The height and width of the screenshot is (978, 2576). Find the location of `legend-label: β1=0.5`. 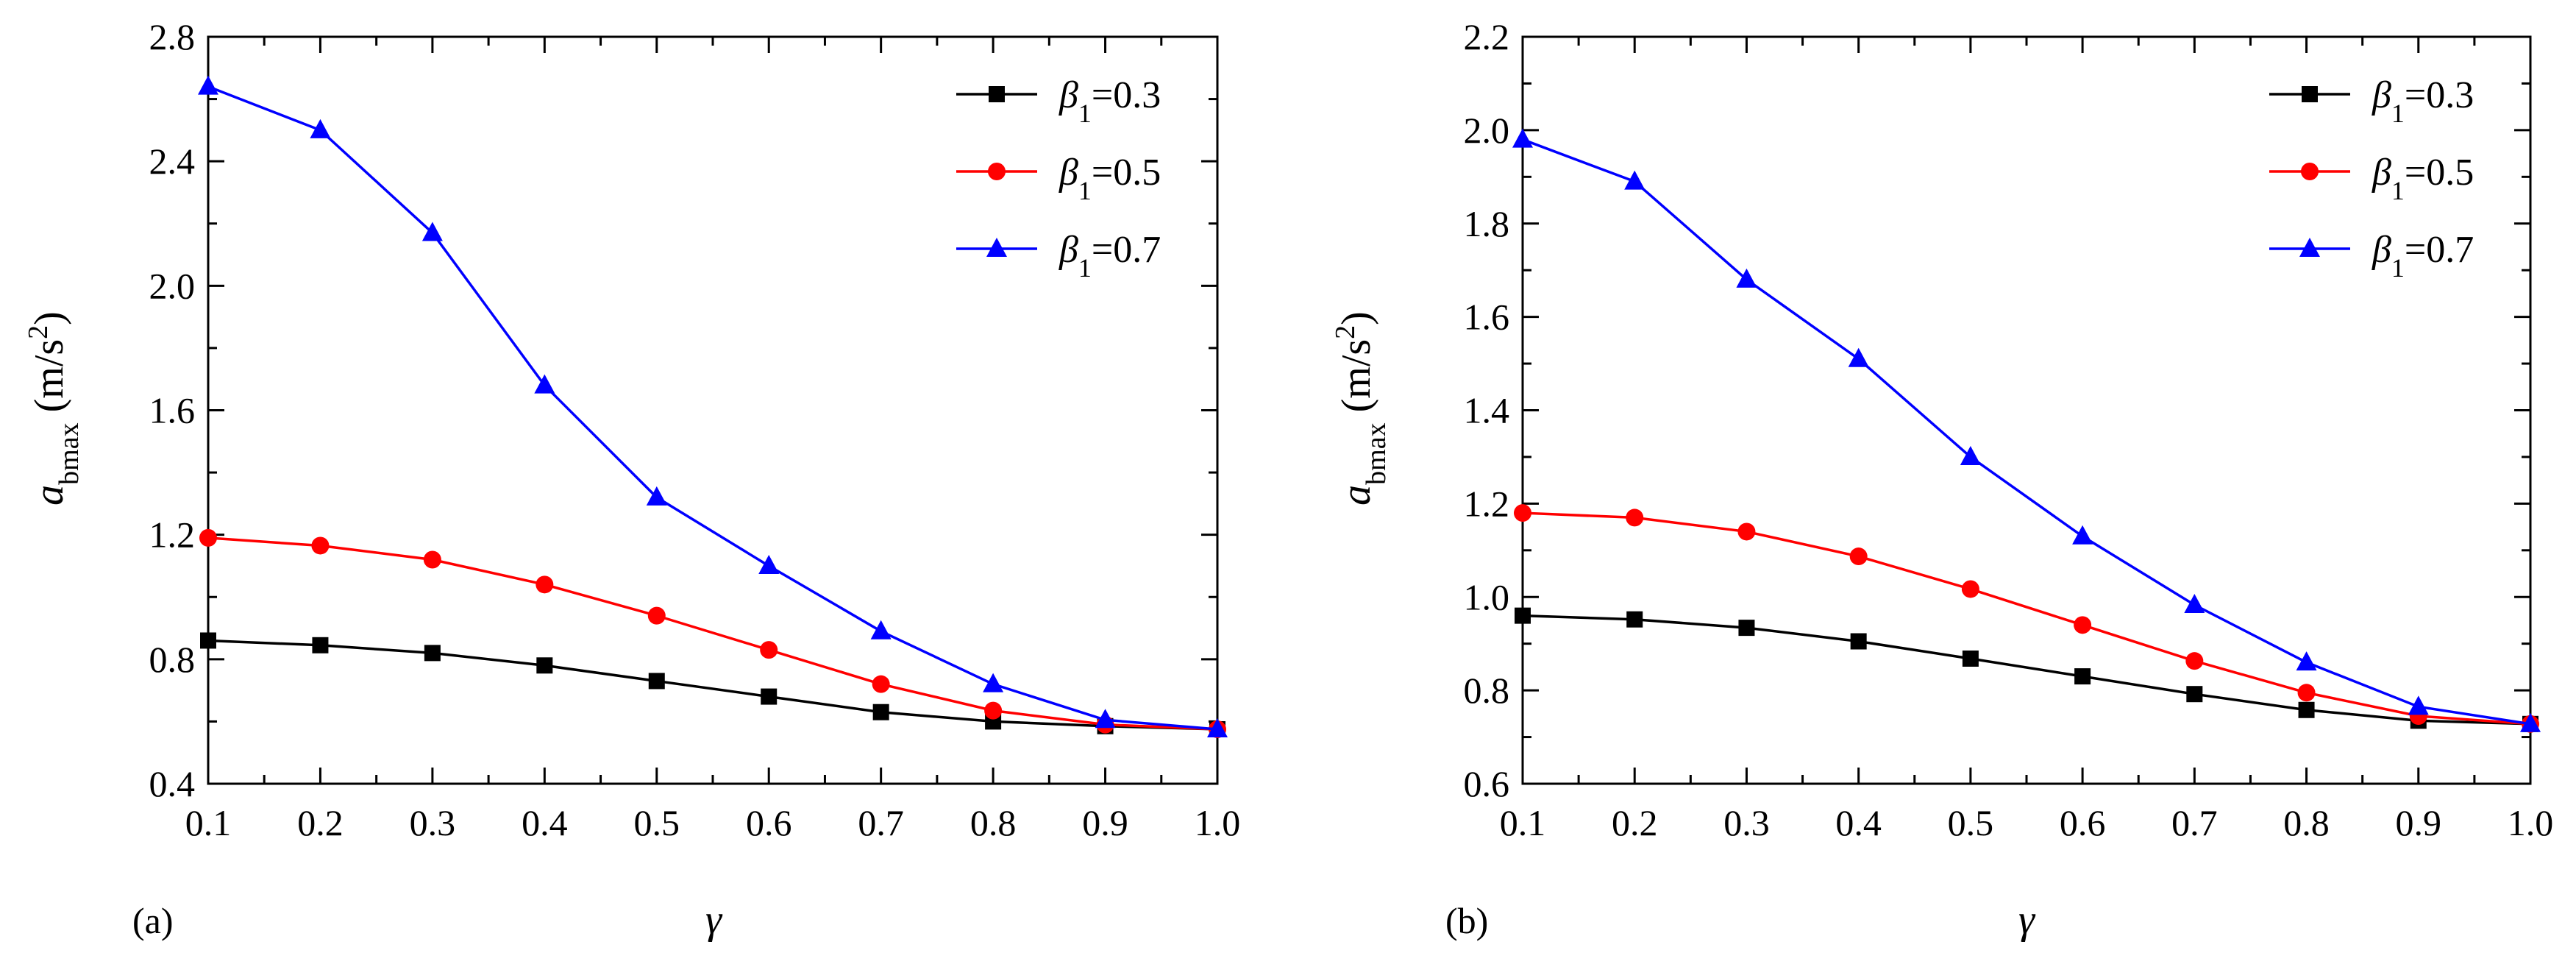

legend-label: β1=0.5 is located at coordinates (1109, 178).